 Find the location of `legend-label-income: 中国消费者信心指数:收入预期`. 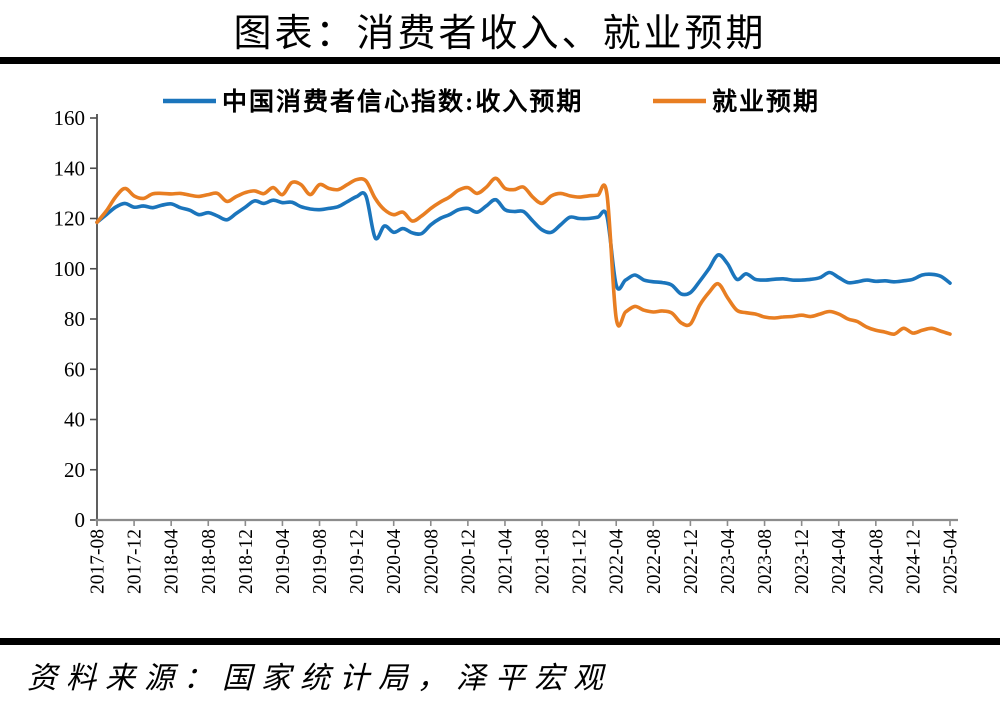

legend-label-income: 中国消费者信心指数:收入预期 is located at coordinates (402, 102).